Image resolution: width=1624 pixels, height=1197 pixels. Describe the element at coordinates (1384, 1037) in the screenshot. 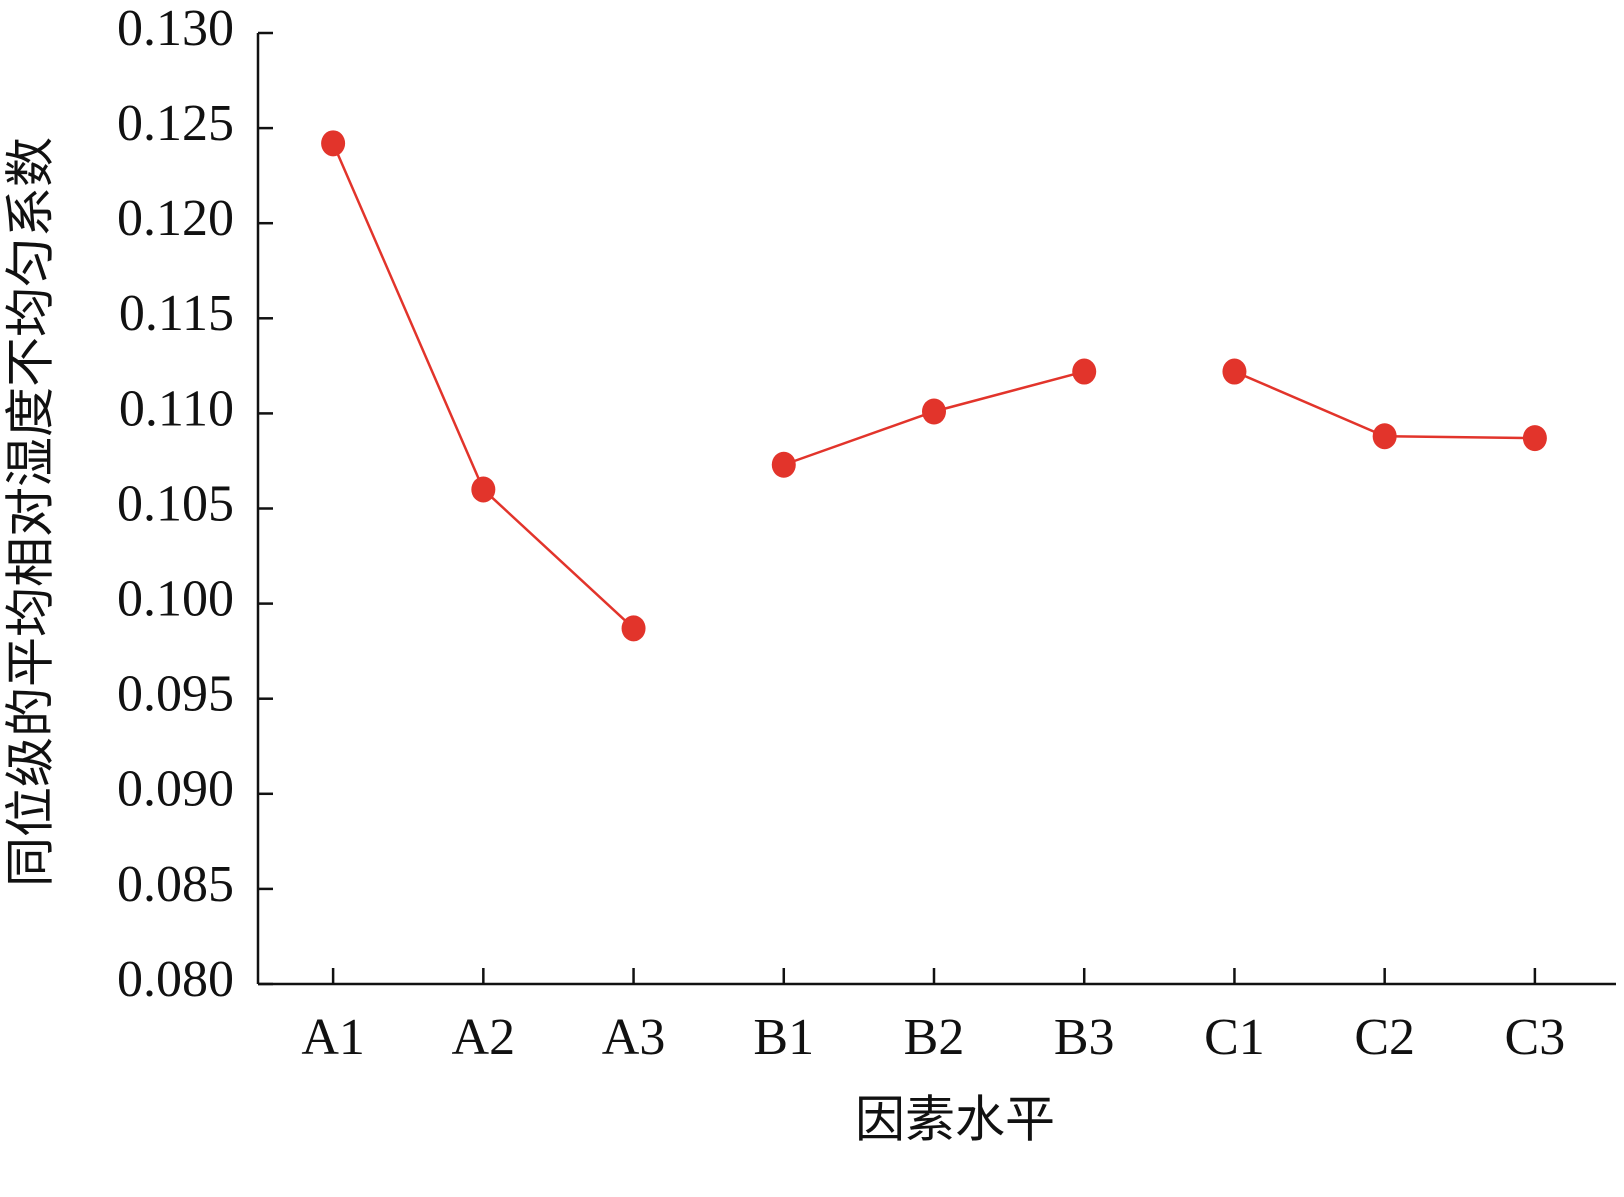

I see `x-tick-label: C2` at that location.